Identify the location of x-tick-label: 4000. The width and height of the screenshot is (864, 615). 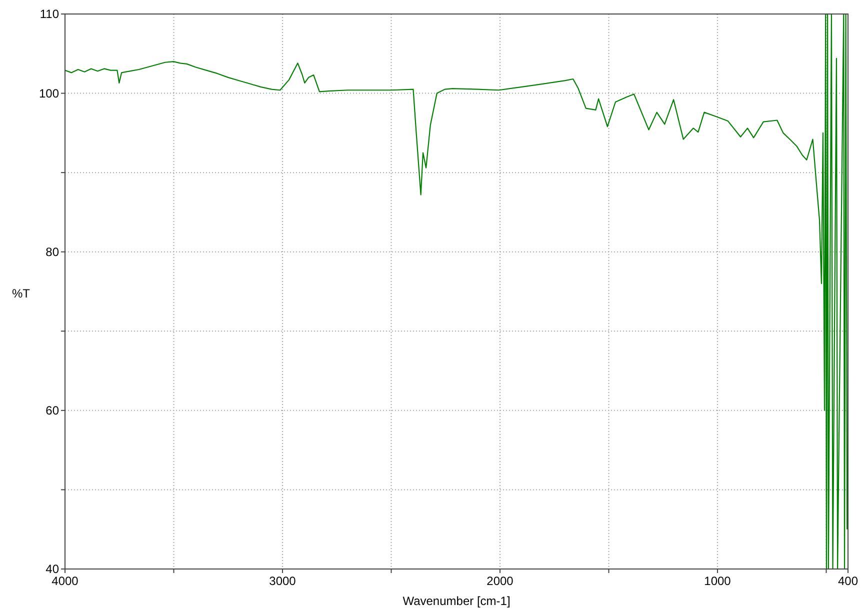
(65, 581).